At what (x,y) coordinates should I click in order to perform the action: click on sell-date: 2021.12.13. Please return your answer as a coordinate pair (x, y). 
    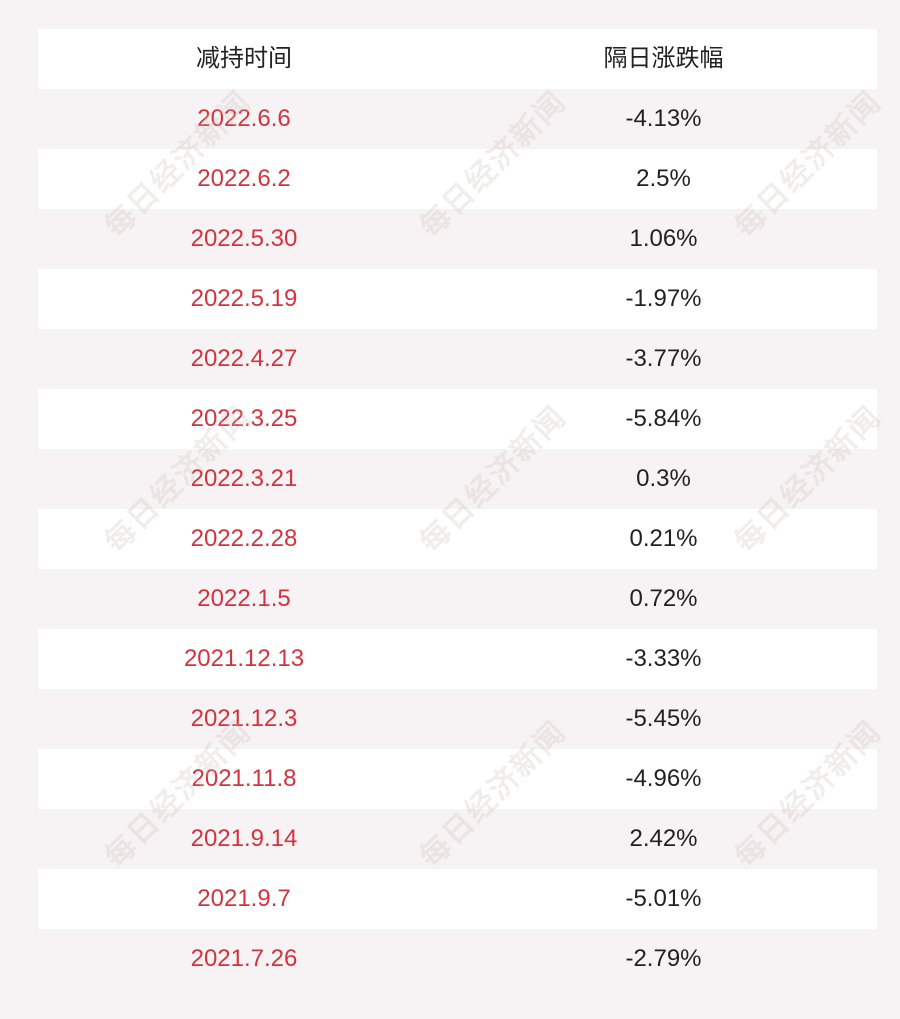
    Looking at the image, I should click on (244, 658).